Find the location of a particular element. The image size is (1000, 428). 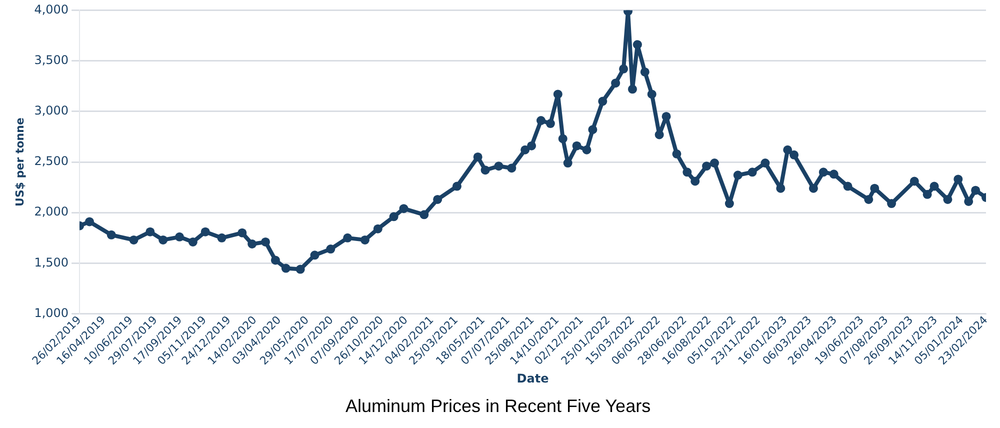

y-tick-label: 2,000 is located at coordinates (51, 211).